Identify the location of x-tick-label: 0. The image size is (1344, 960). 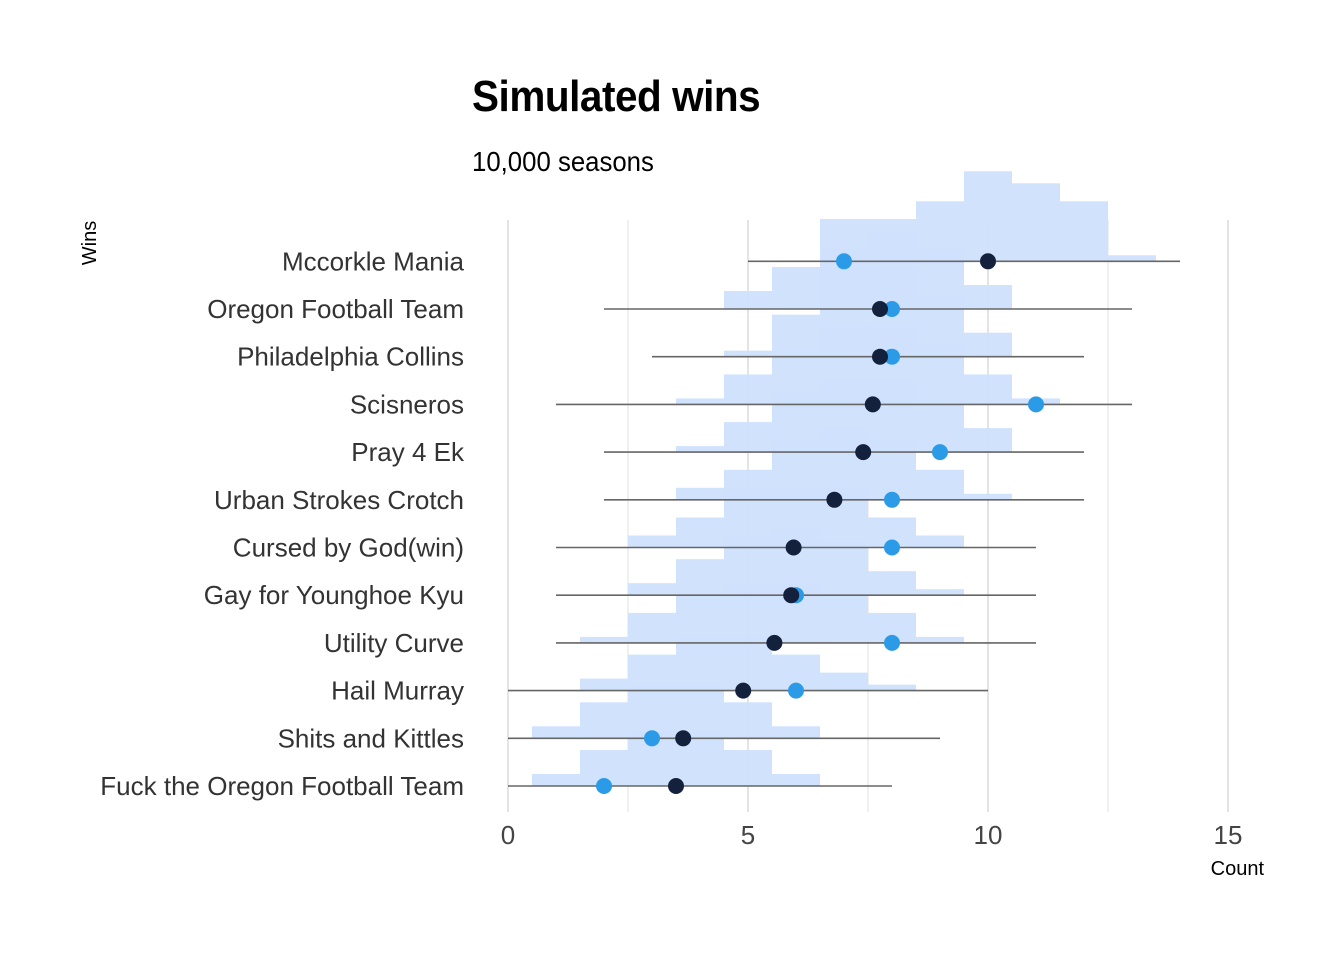
(508, 835).